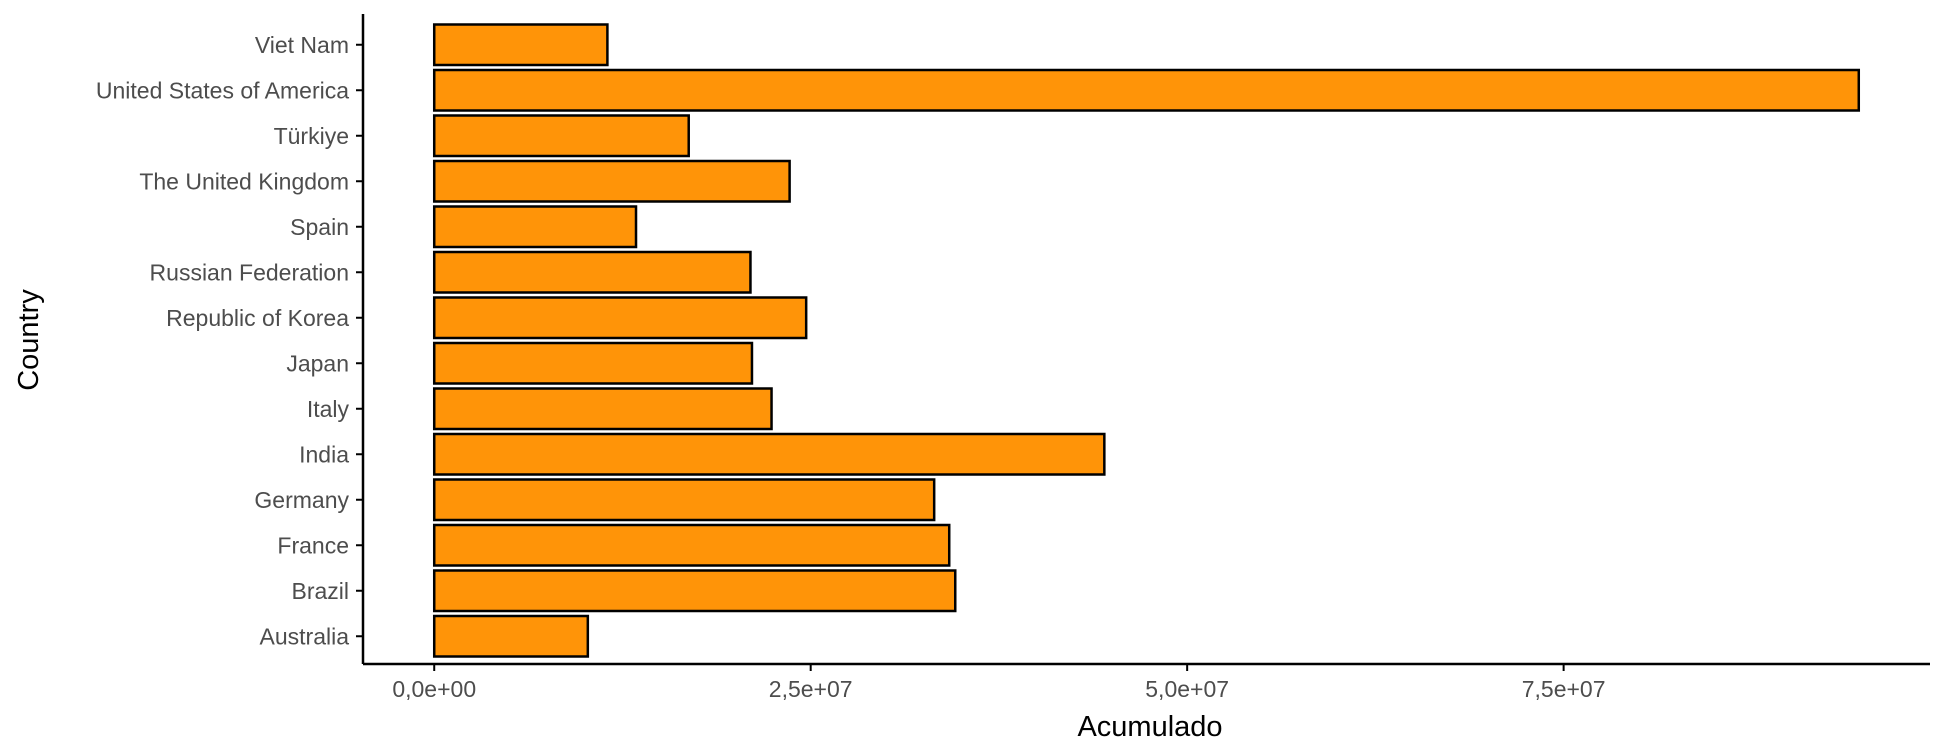 The image size is (1944, 756). Describe the element at coordinates (811, 689) in the screenshot. I see `x-tick-label: 2,5e+07` at that location.